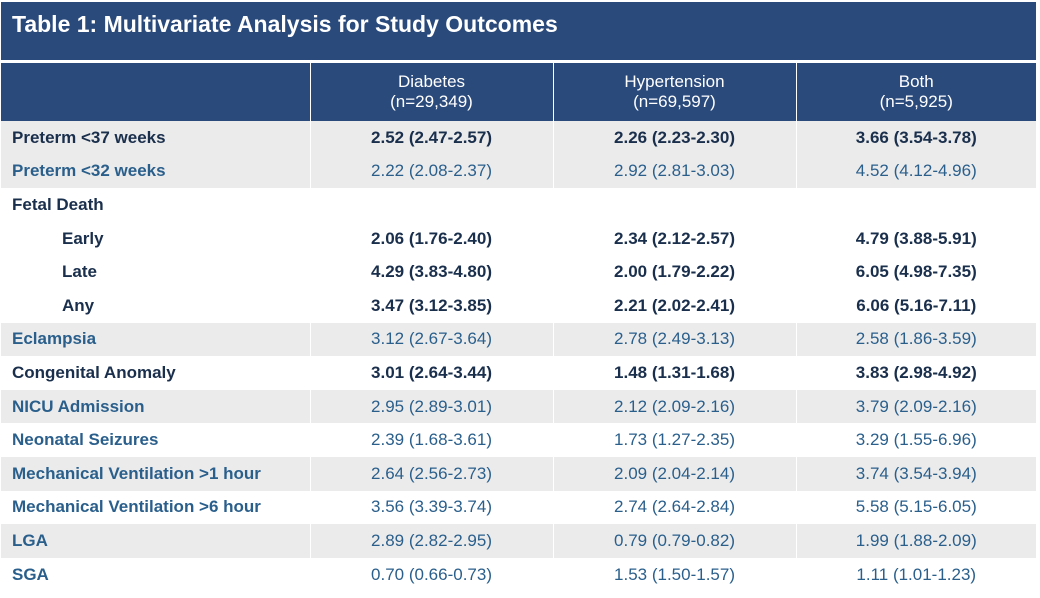 The width and height of the screenshot is (1040, 598). What do you see at coordinates (674, 406) in the screenshot?
I see `cell-hypertension: 2.12 (2.09-2.16)` at bounding box center [674, 406].